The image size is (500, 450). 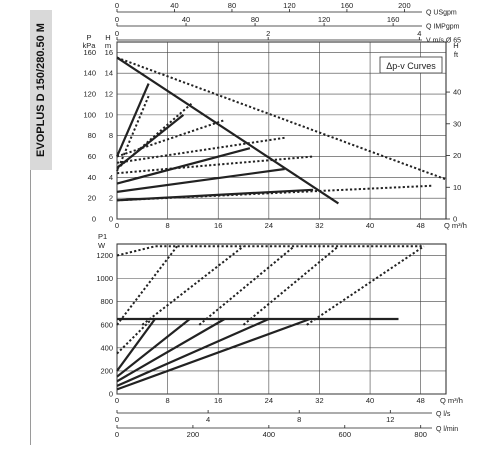 I want to click on top-axis-unit-label: Q USgpm, so click(x=441, y=13).